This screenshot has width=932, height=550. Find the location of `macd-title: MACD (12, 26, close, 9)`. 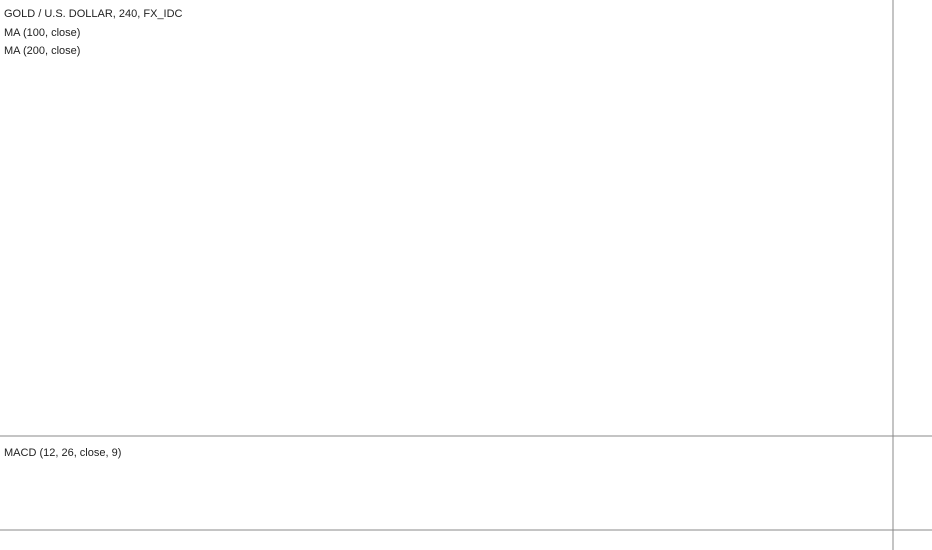

macd-title: MACD (12, 26, close, 9) is located at coordinates (62, 453).